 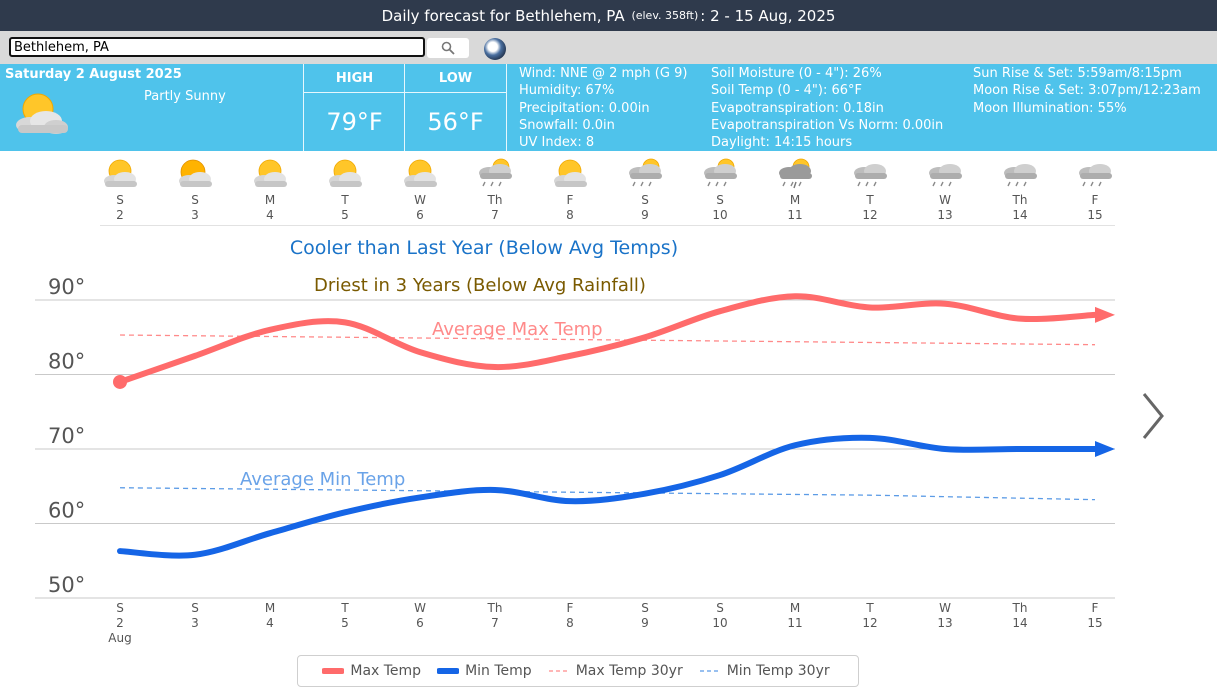 What do you see at coordinates (1095, 190) in the screenshot?
I see `forecast-day-15: F 15` at bounding box center [1095, 190].